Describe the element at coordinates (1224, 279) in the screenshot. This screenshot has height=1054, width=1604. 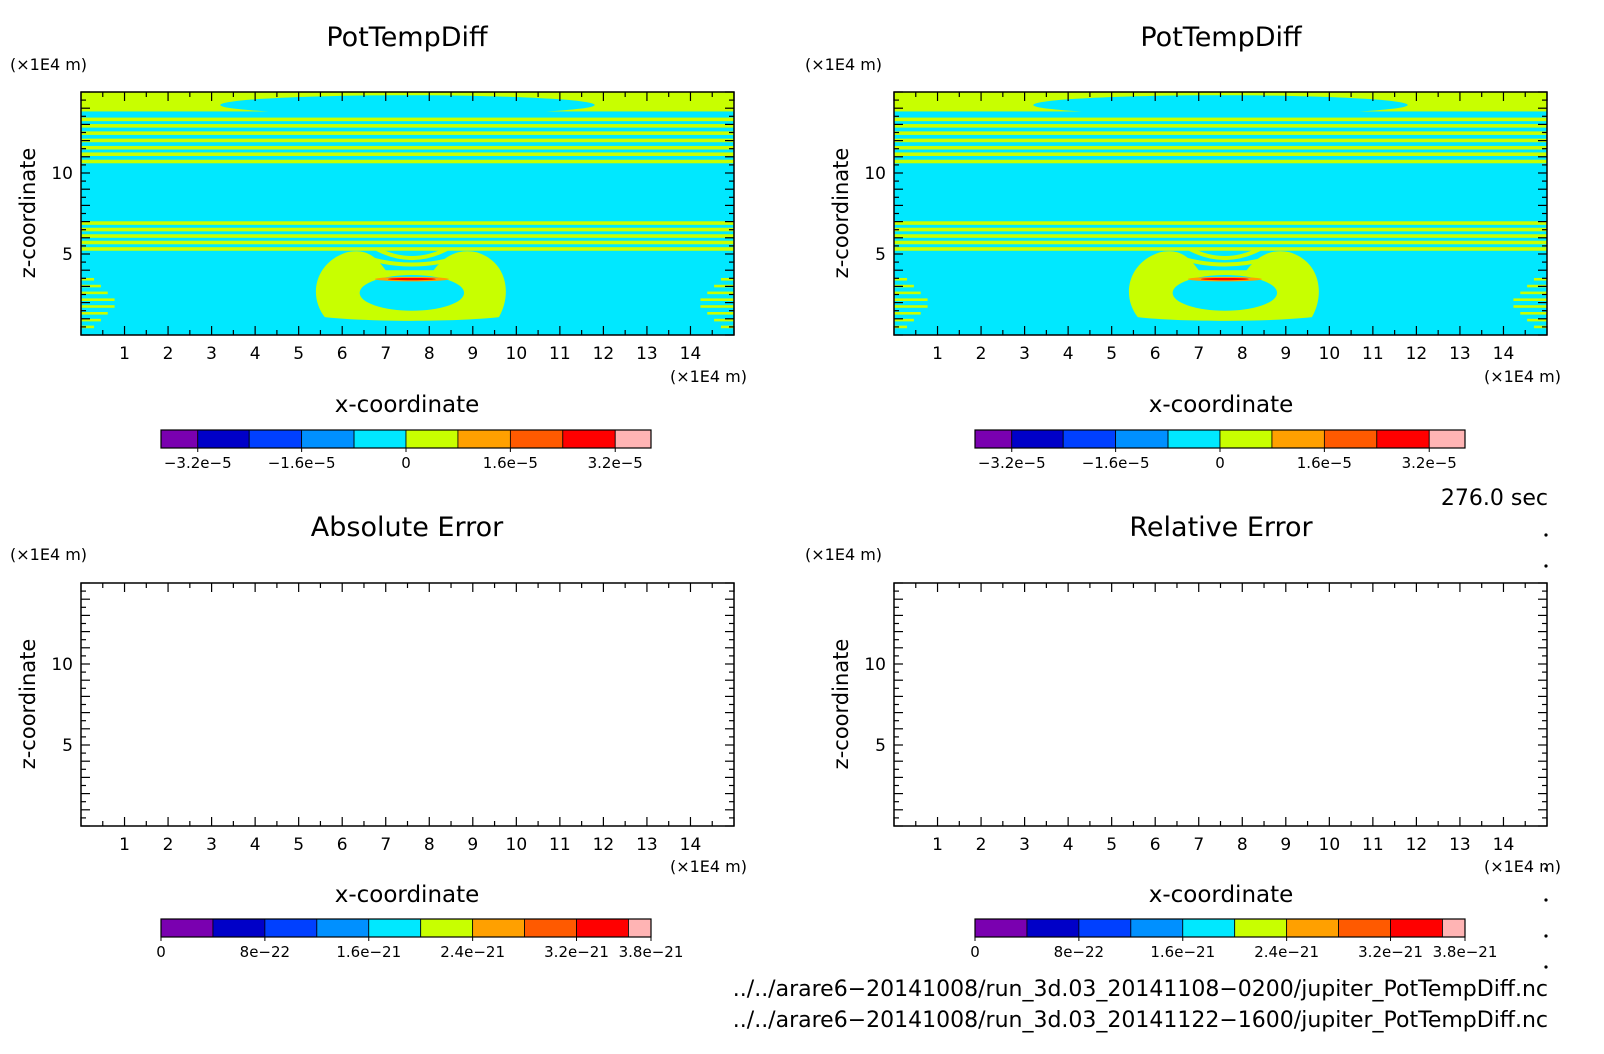
I see `field-hot-core` at that location.